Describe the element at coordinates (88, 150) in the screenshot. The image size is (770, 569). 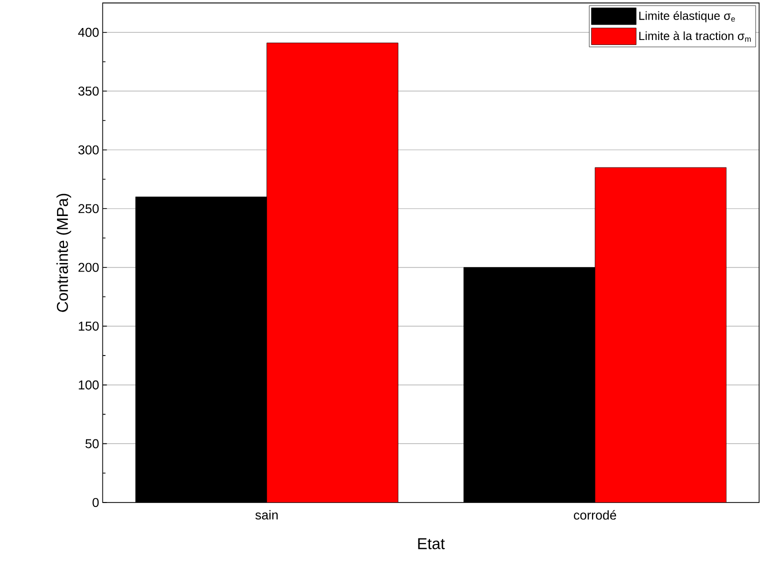
I see `y-tick-label: 300` at that location.